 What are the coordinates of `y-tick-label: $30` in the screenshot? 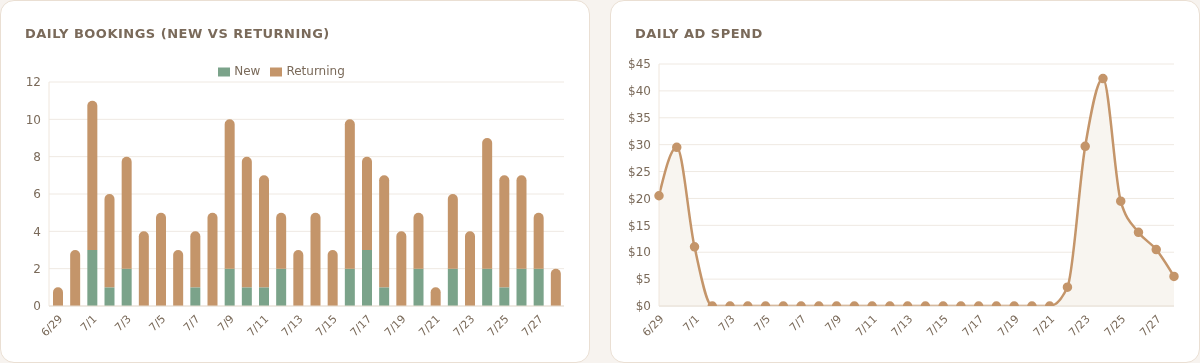 It's located at (639, 144).